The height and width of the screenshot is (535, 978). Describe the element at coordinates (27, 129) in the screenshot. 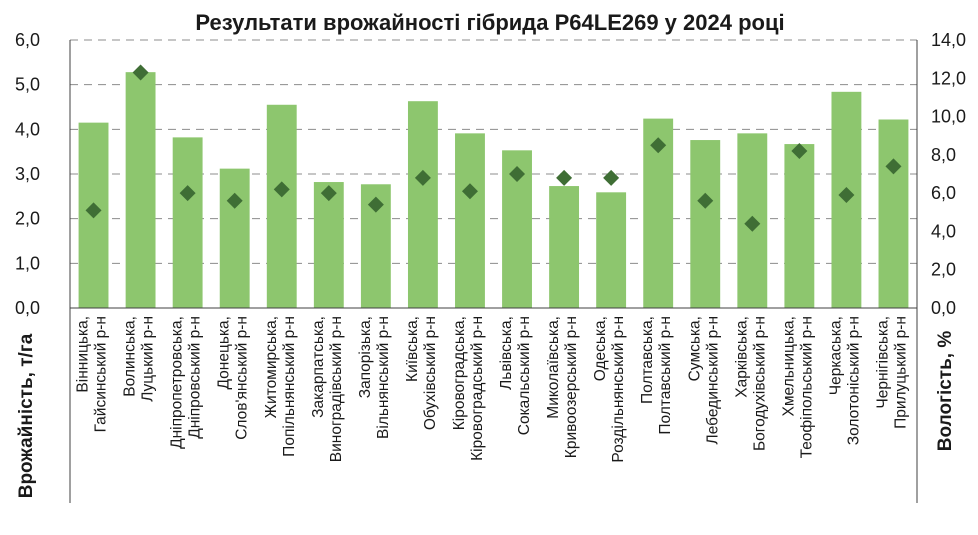

I see `left-tick-label: 4,0` at that location.